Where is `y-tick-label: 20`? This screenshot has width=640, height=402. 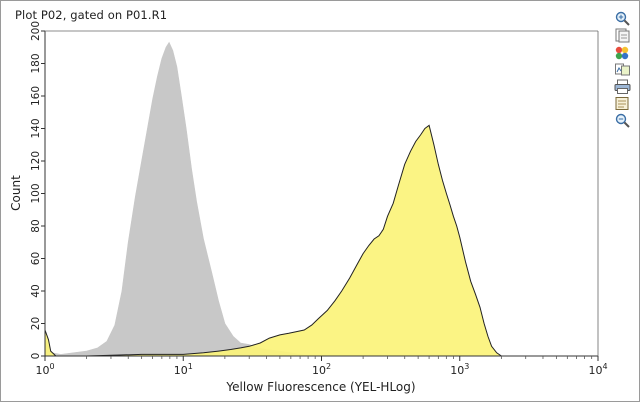 y-tick-label: 20 is located at coordinates (36, 323).